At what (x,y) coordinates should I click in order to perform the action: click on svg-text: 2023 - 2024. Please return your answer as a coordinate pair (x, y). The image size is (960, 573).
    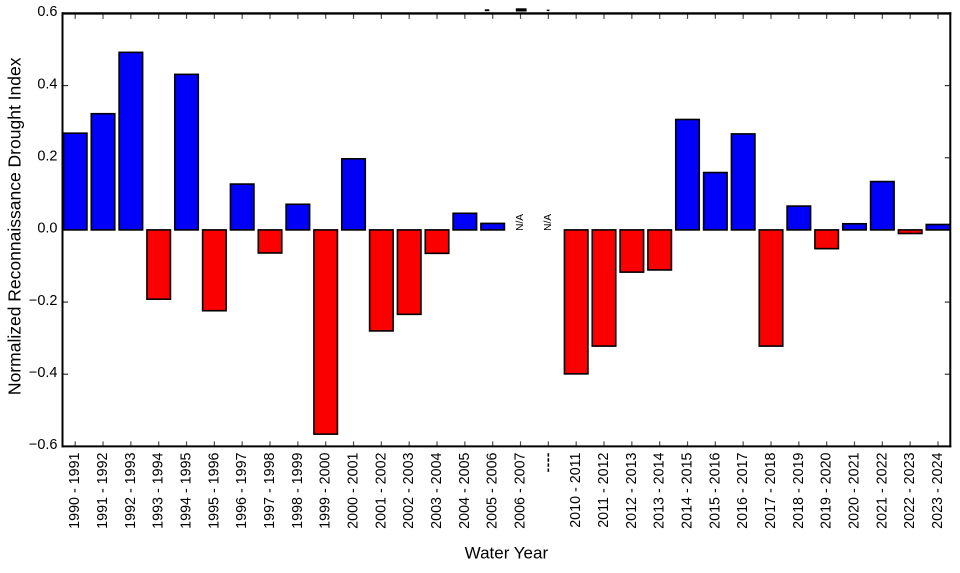
    Looking at the image, I should click on (938, 490).